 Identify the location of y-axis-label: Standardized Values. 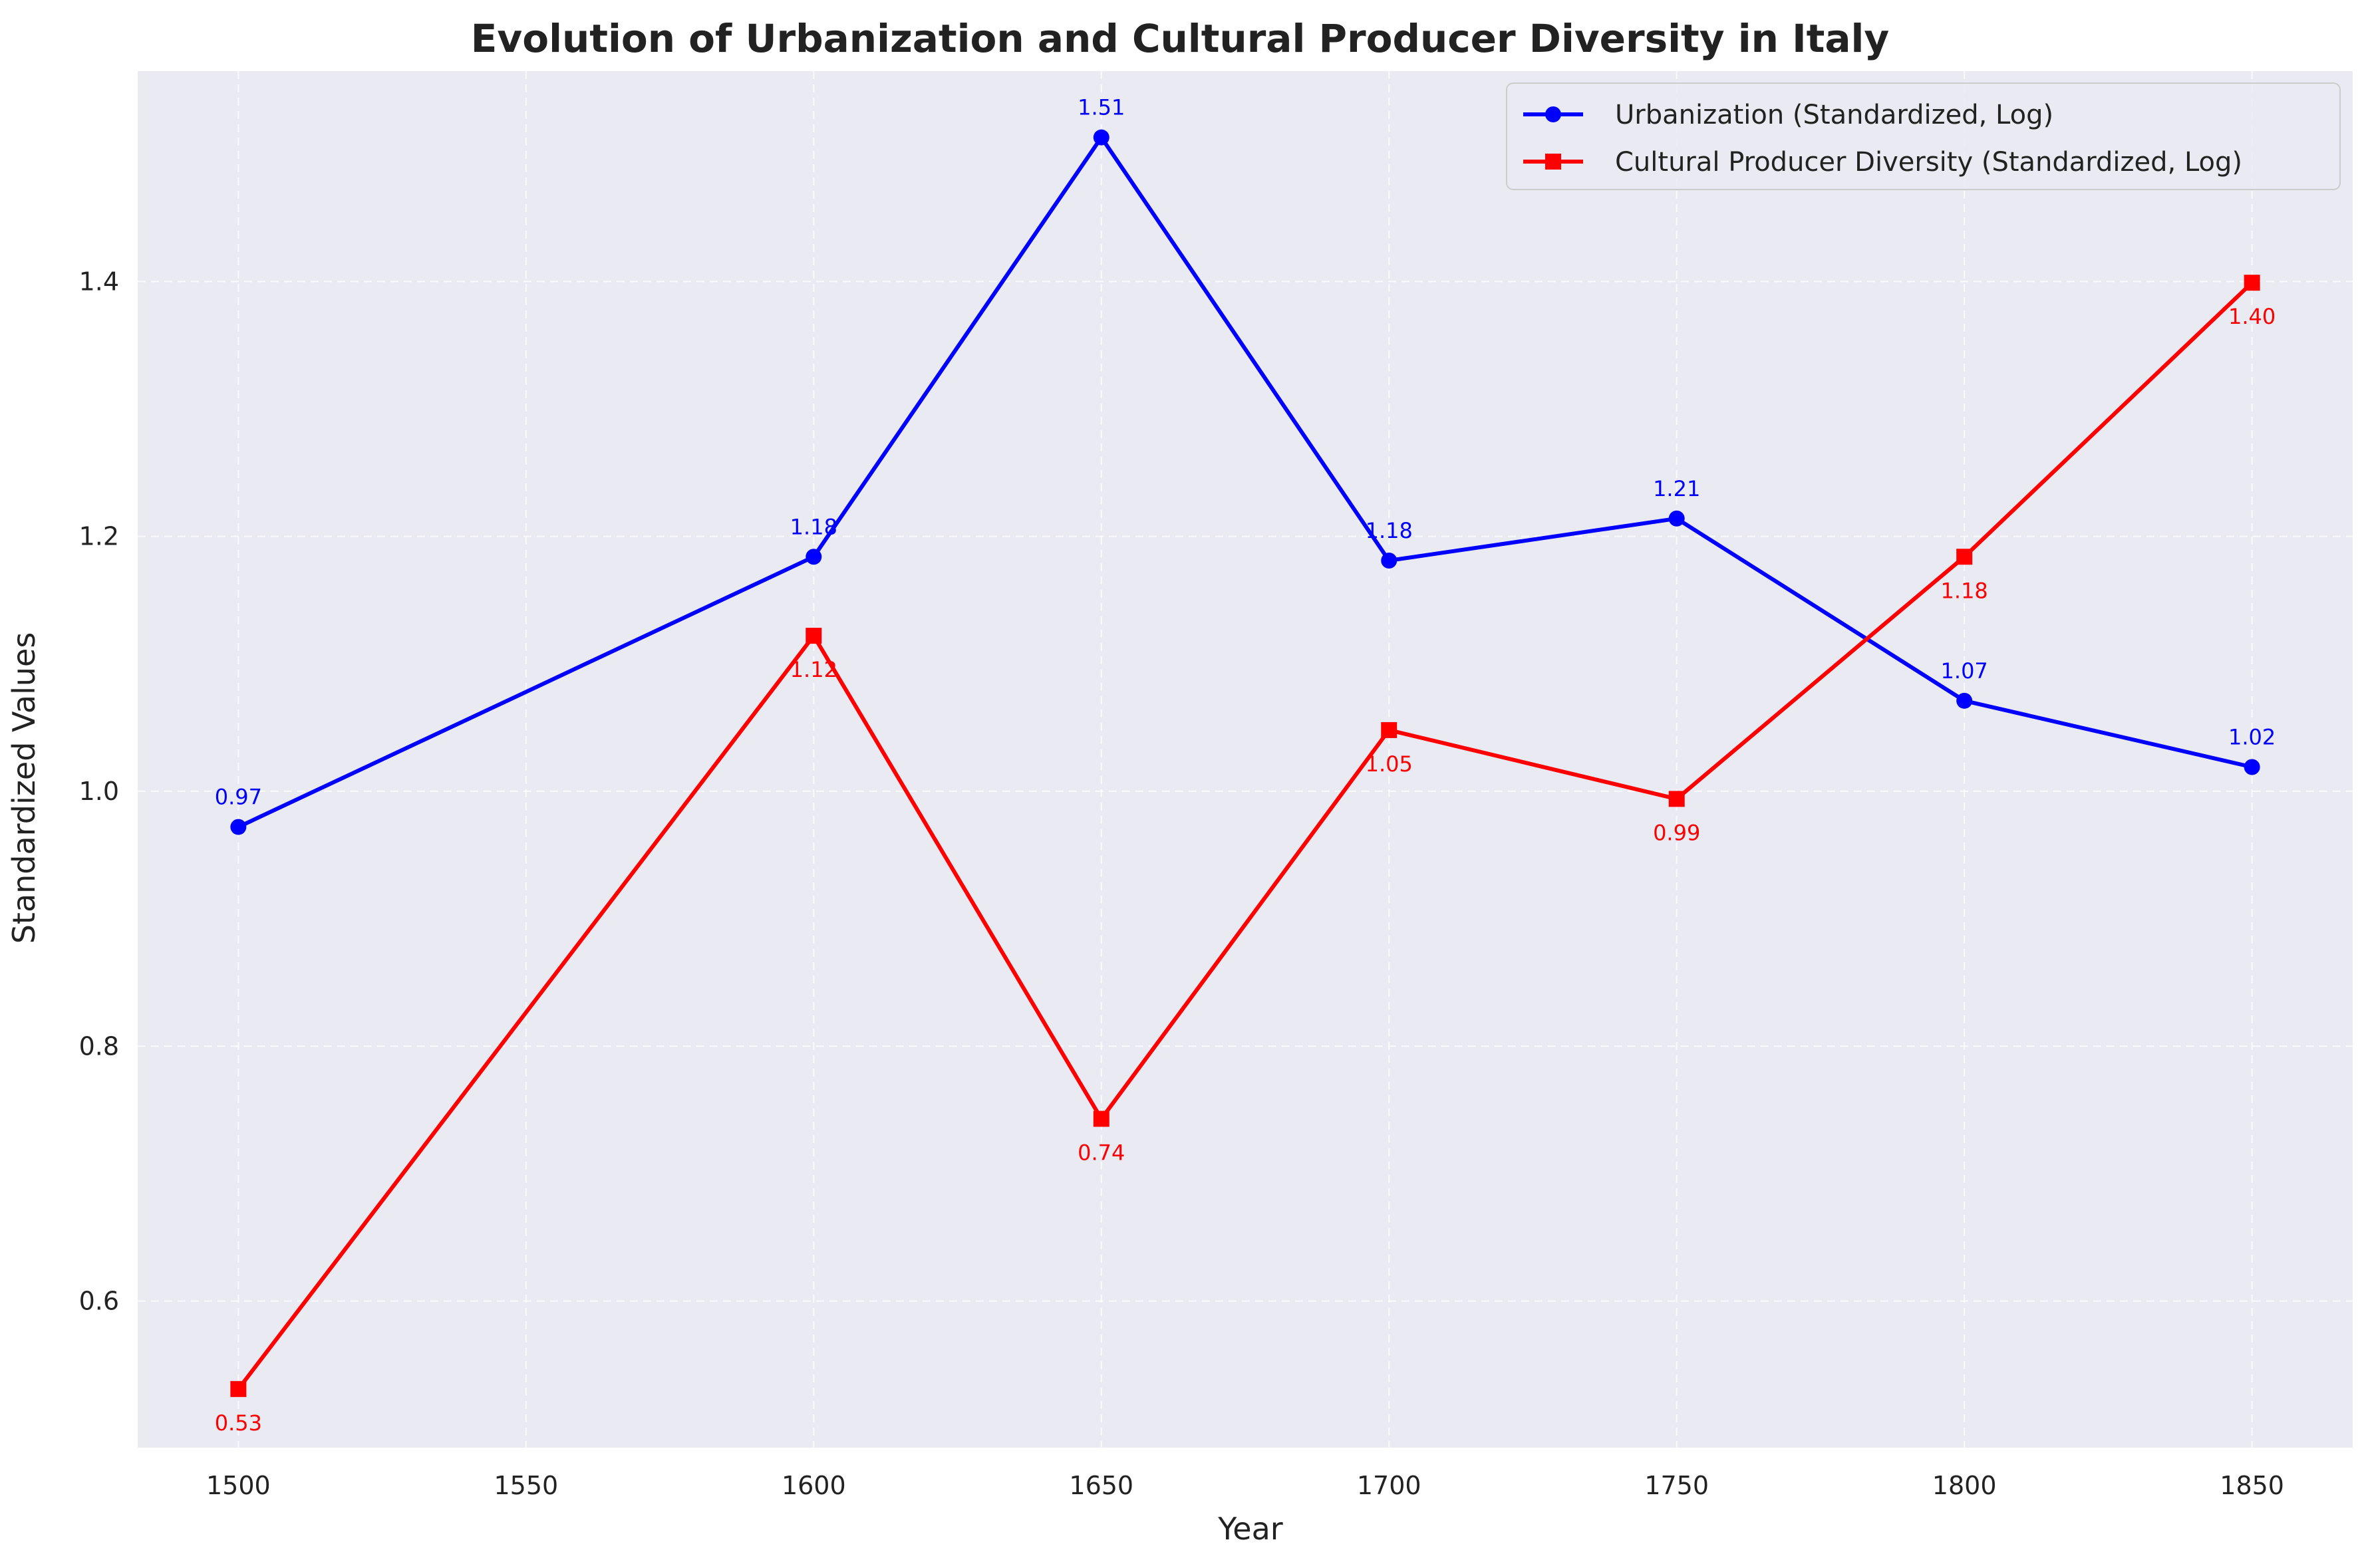
(24, 788).